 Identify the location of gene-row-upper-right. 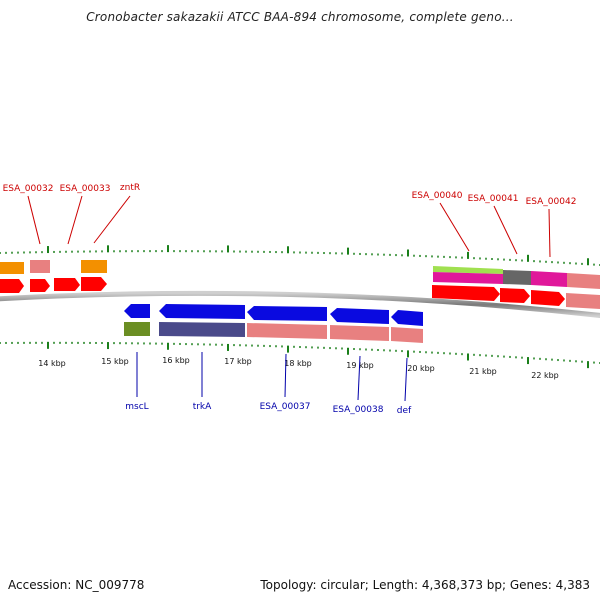
(516, 287).